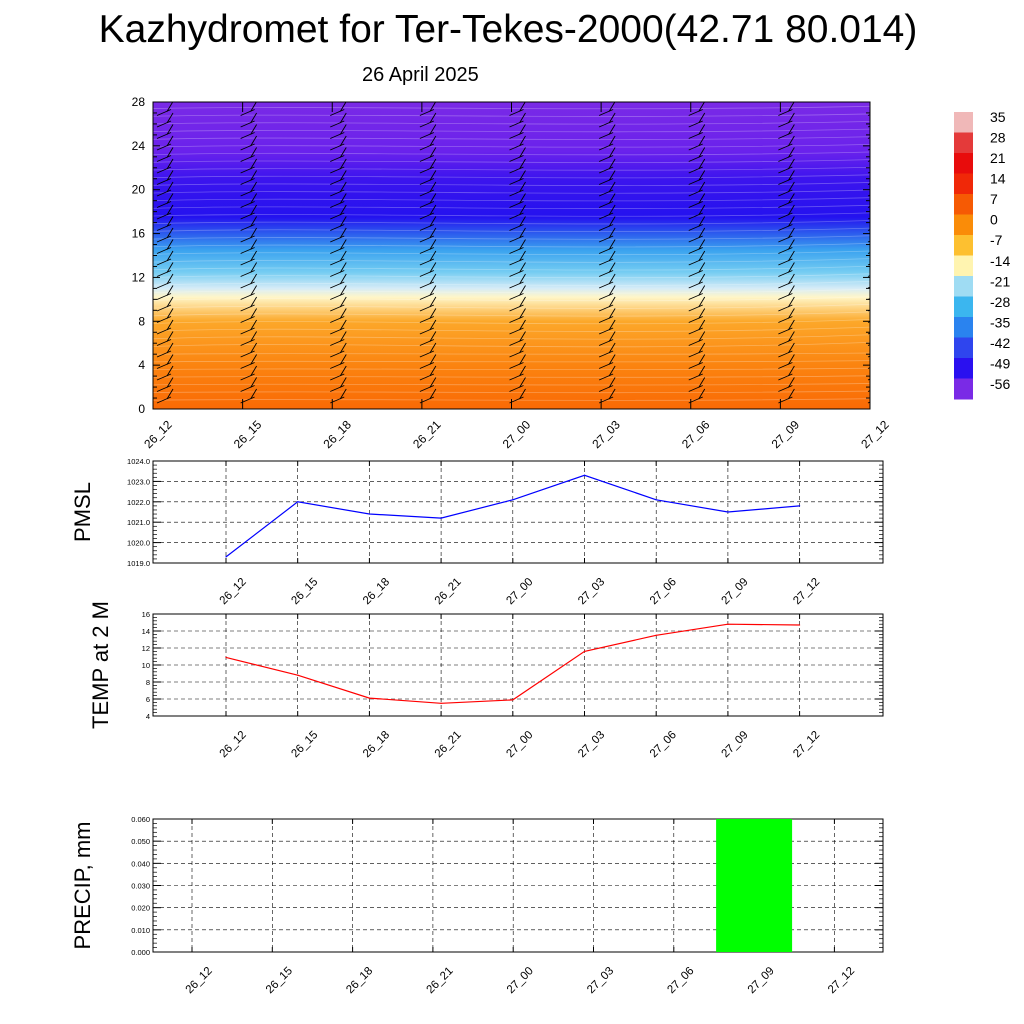 This screenshot has width=1024, height=1024. Describe the element at coordinates (100, 665) in the screenshot. I see `y-axis-label: TEMP at 2 M` at that location.